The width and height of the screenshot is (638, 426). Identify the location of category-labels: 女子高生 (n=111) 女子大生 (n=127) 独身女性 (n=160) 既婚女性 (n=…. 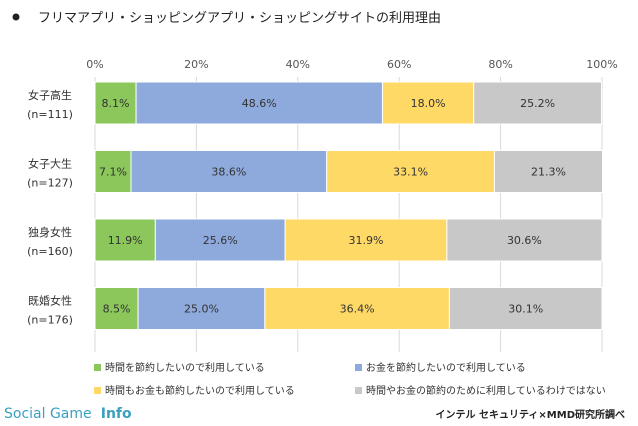
(50, 207).